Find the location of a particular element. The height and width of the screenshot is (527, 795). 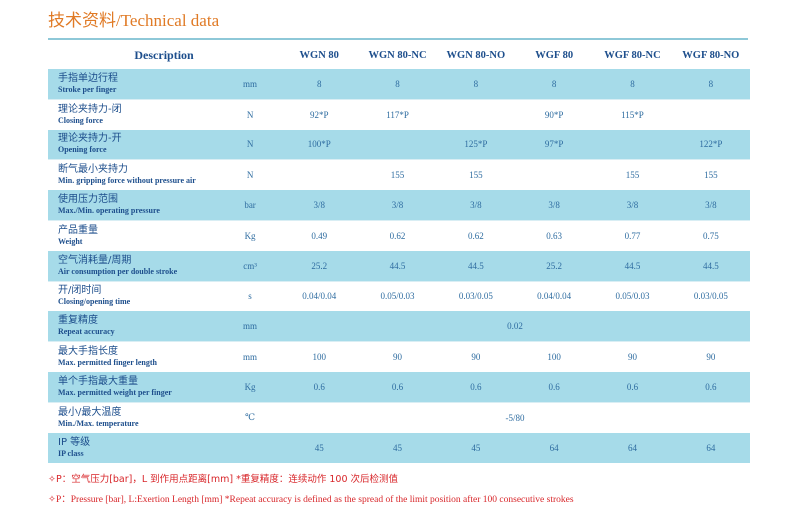

row-label-english: Closing/opening time is located at coordinates (94, 302).